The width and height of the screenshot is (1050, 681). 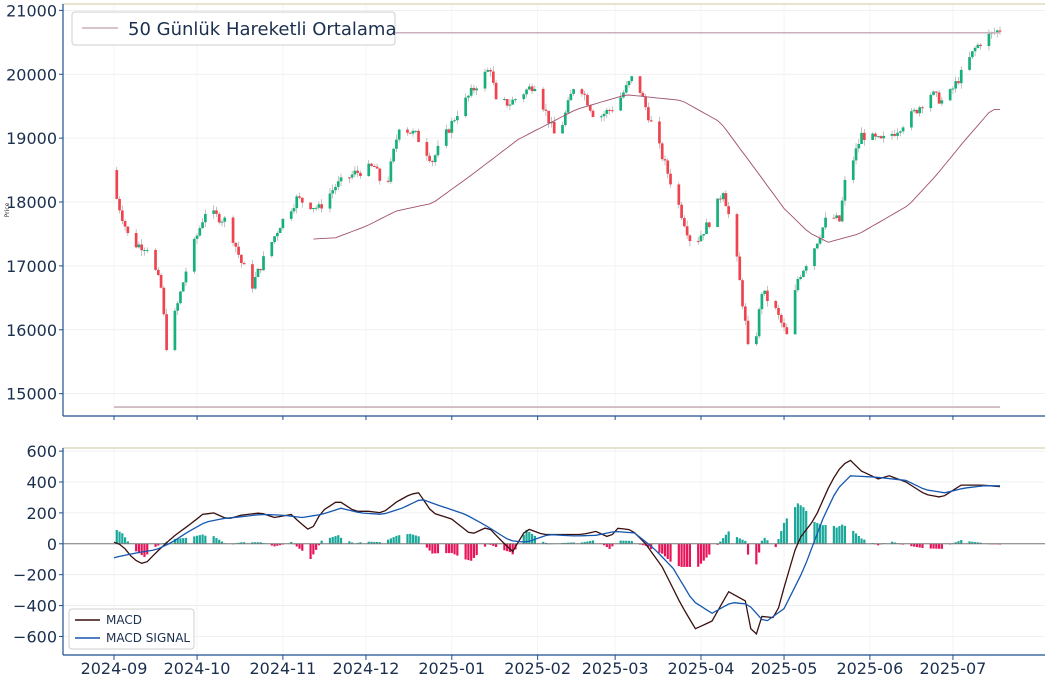 I want to click on macd-legend-label: MACD, so click(x=124, y=620).